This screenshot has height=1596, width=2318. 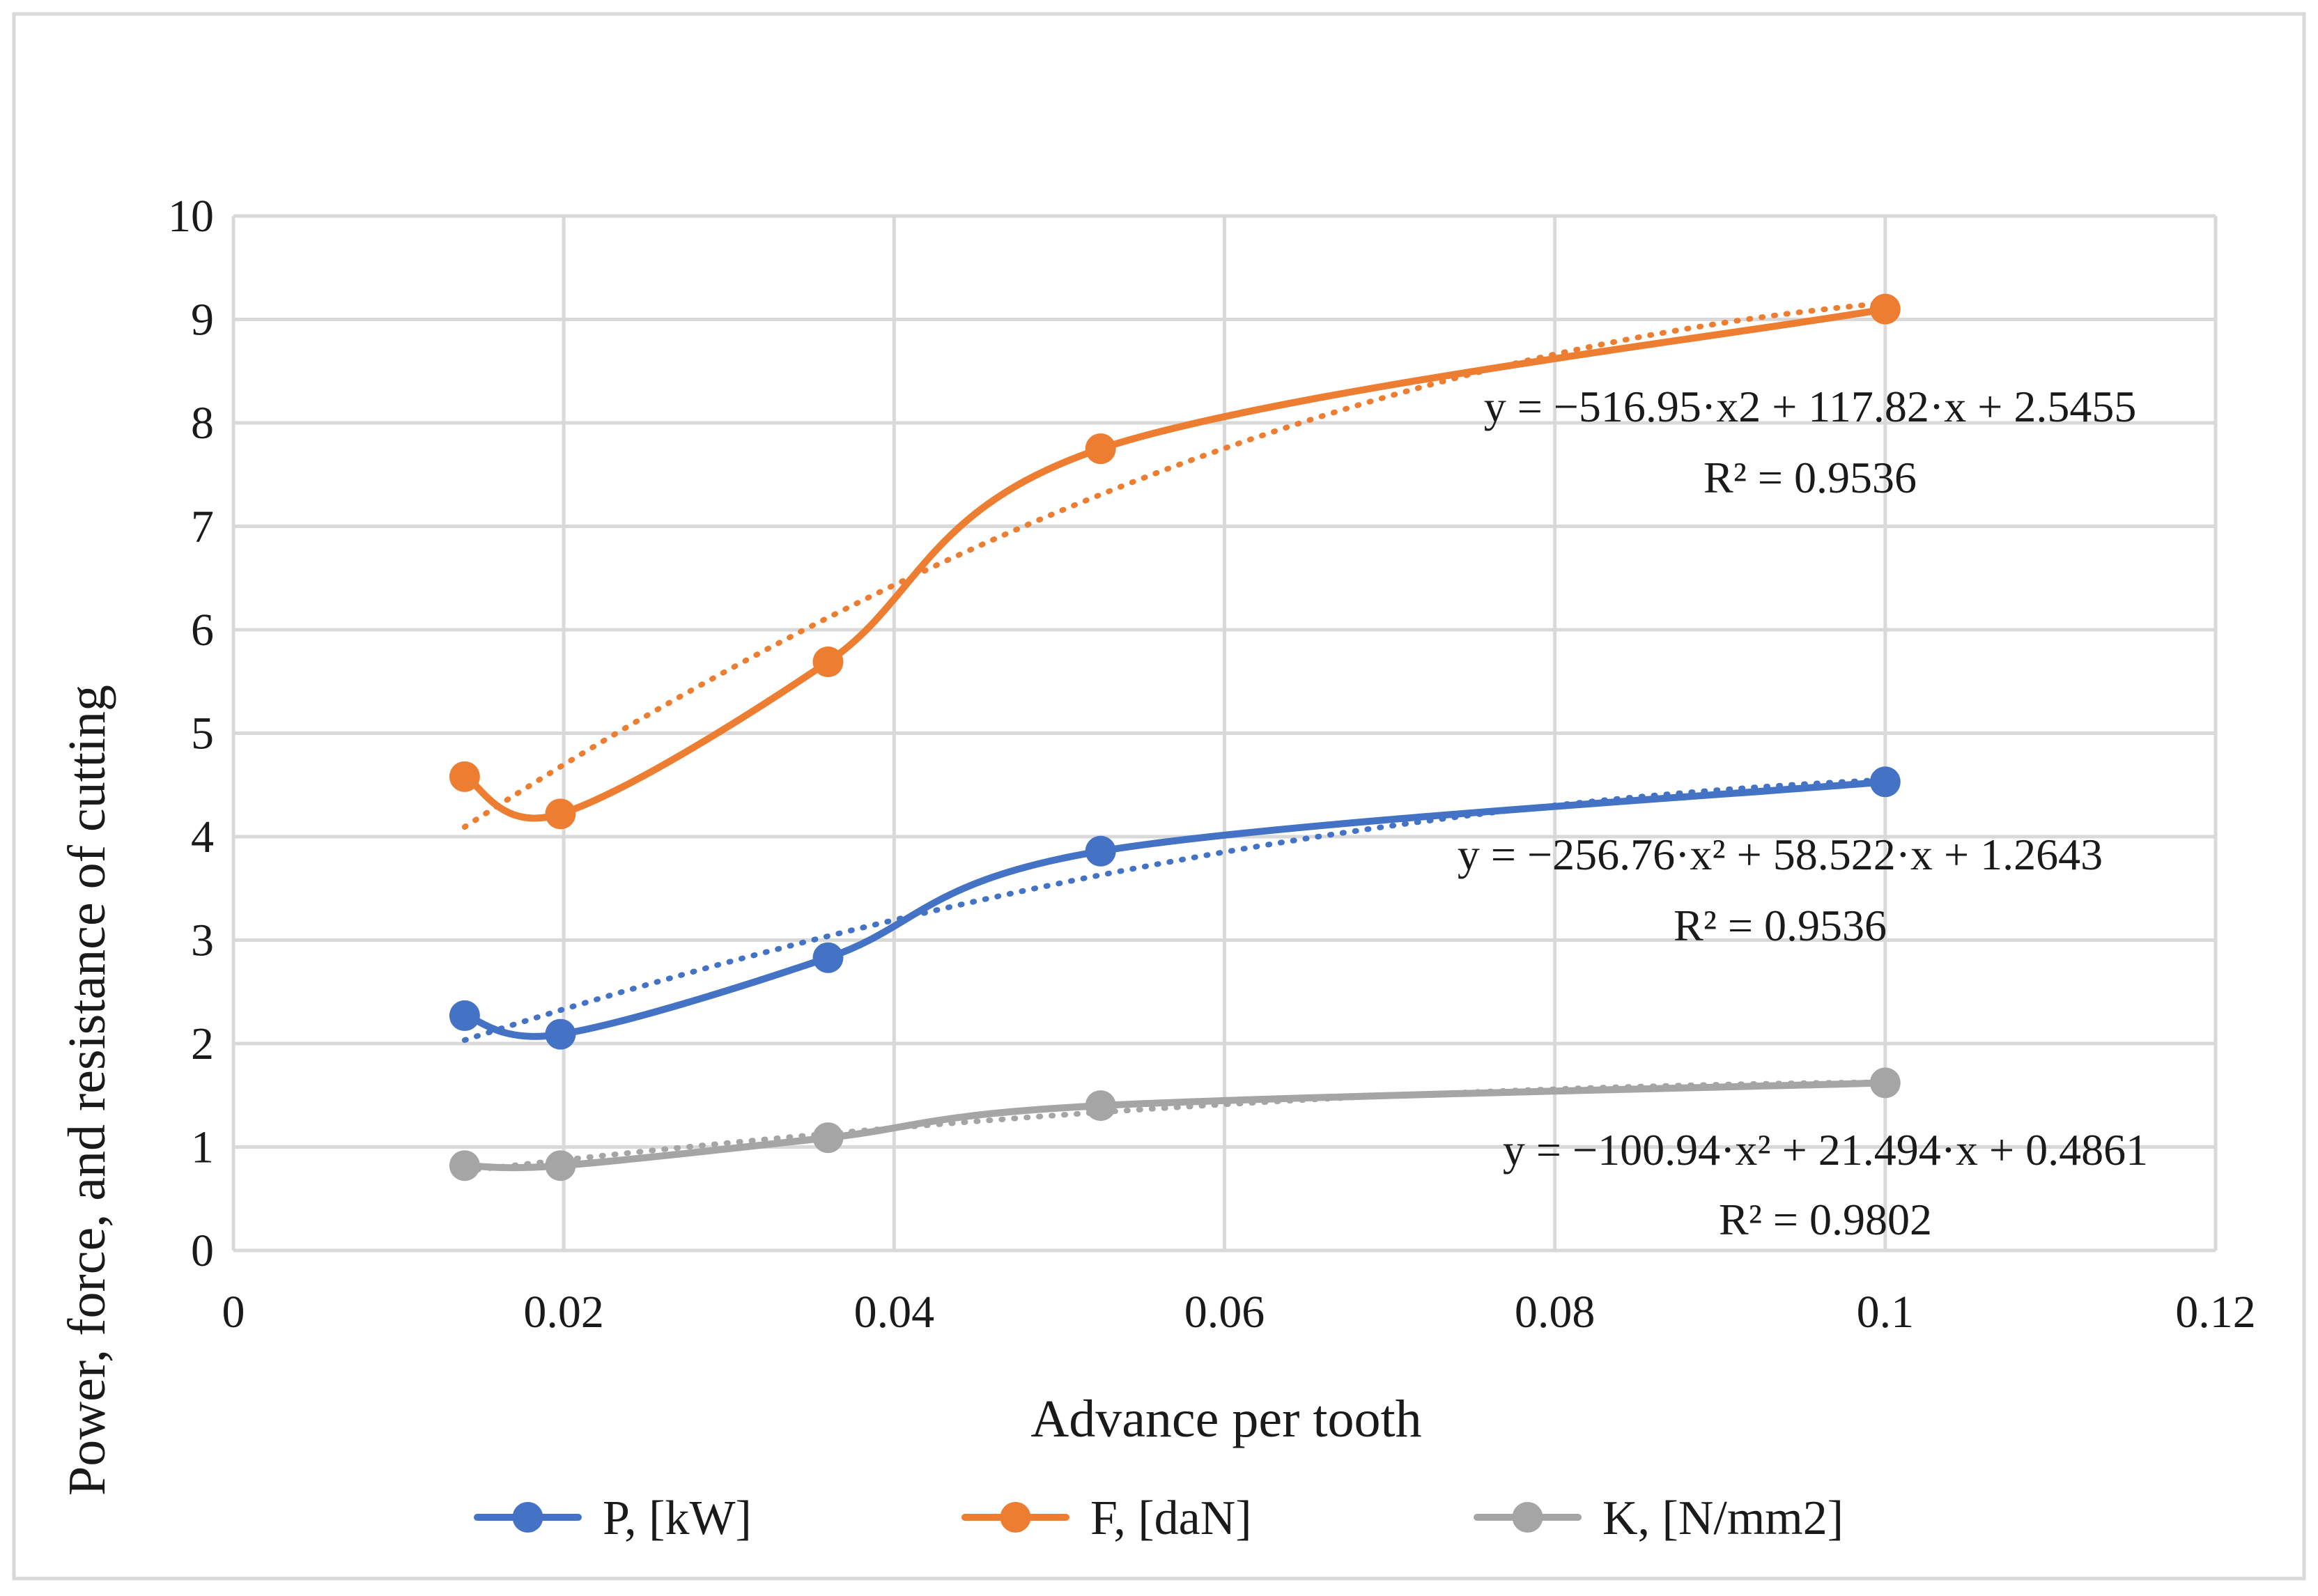 What do you see at coordinates (1225, 1419) in the screenshot?
I see `x-axis-title: Advance per tooth` at bounding box center [1225, 1419].